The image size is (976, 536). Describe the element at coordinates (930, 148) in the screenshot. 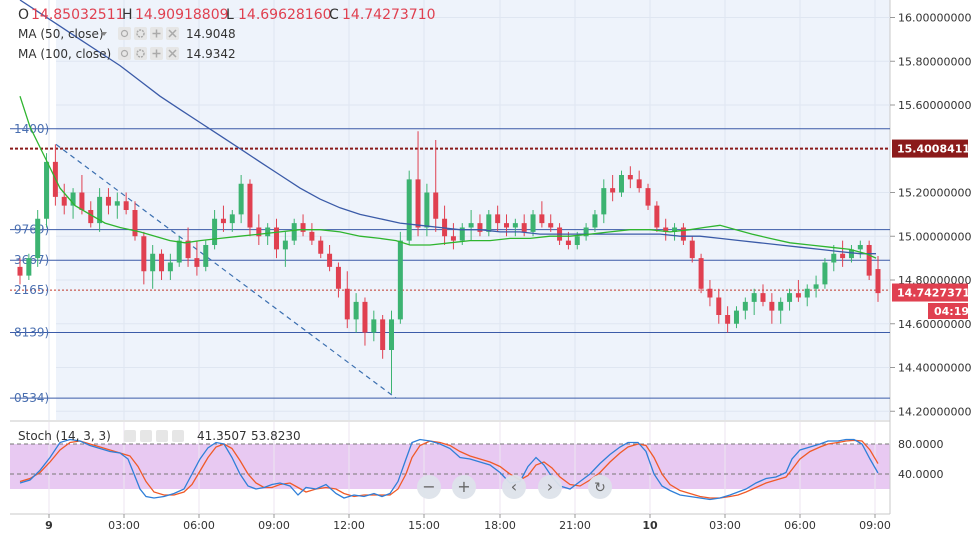

I see `highlight-price-tag-bg` at that location.